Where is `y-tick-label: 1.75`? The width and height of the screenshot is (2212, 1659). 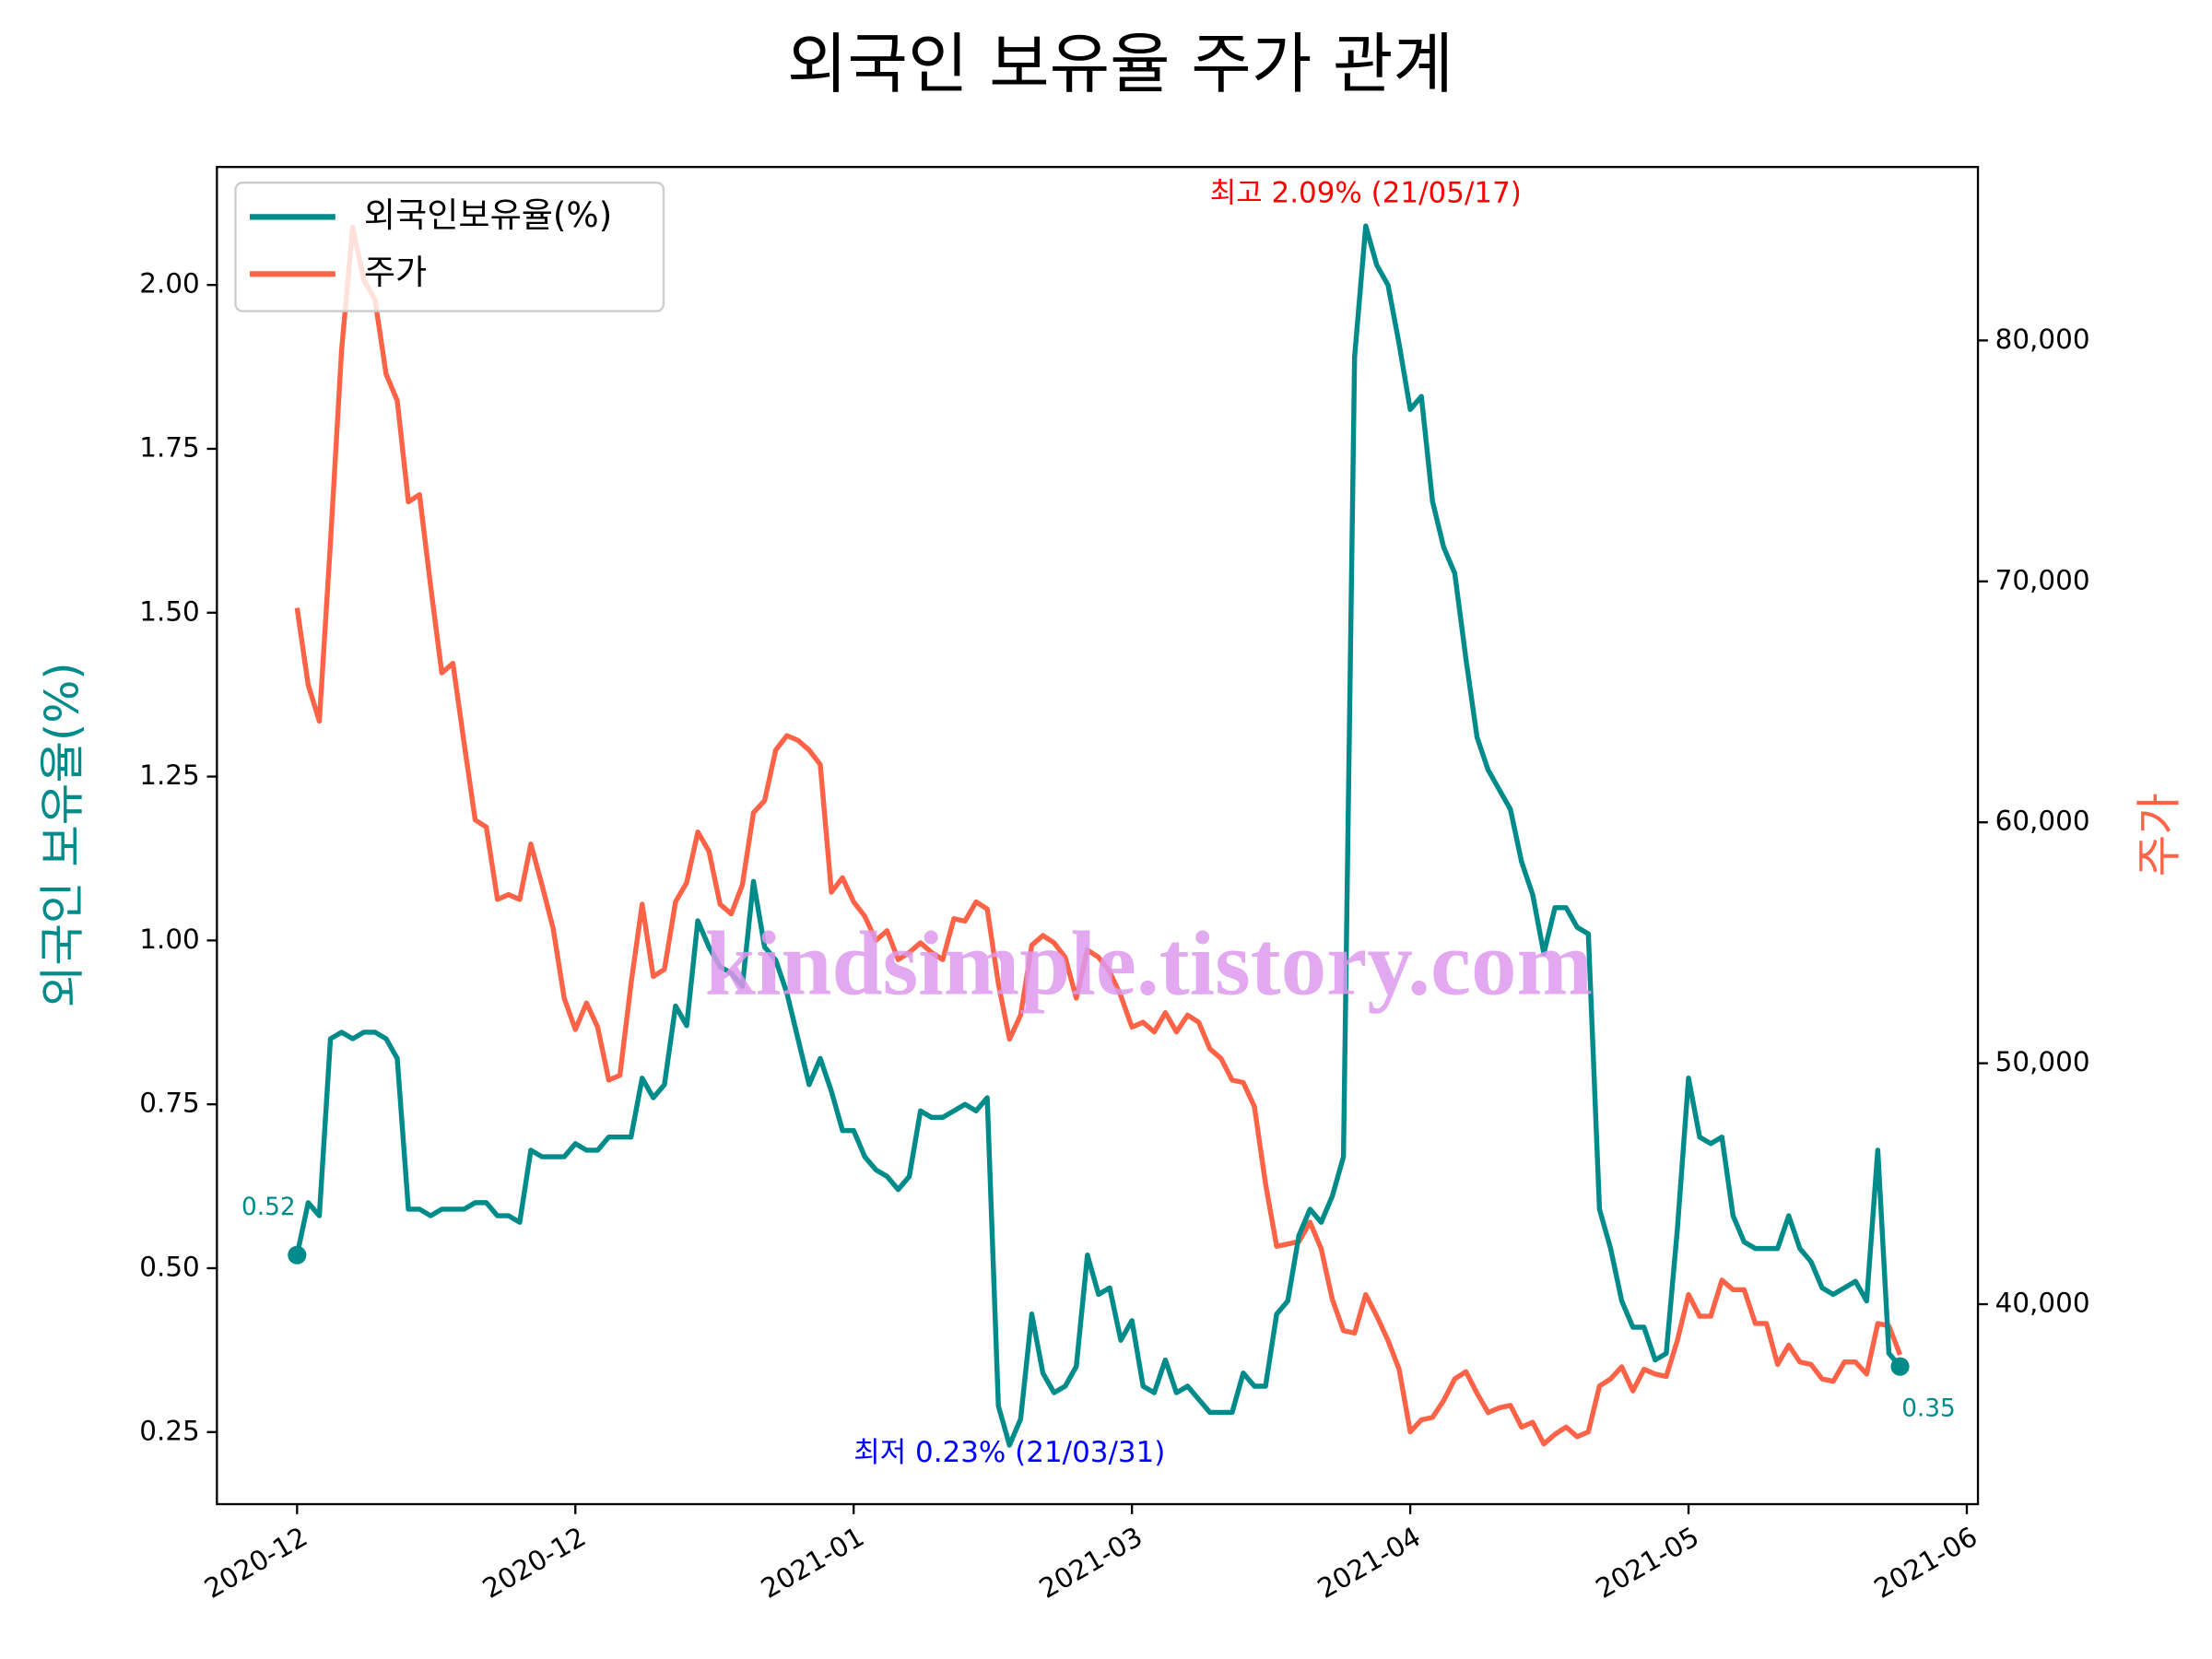 y-tick-label: 1.75 is located at coordinates (169, 447).